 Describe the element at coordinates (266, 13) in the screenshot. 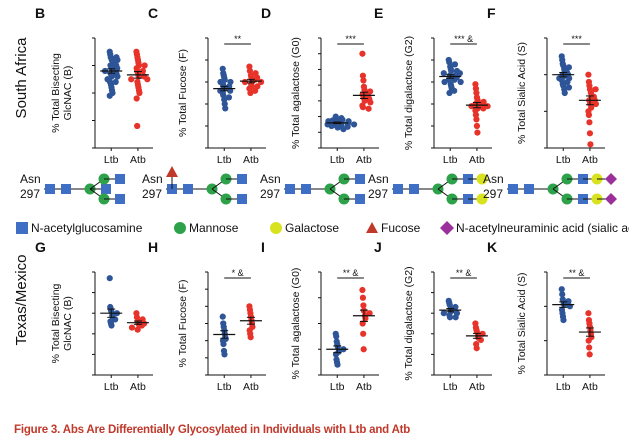

I see `panel-letter: D` at that location.